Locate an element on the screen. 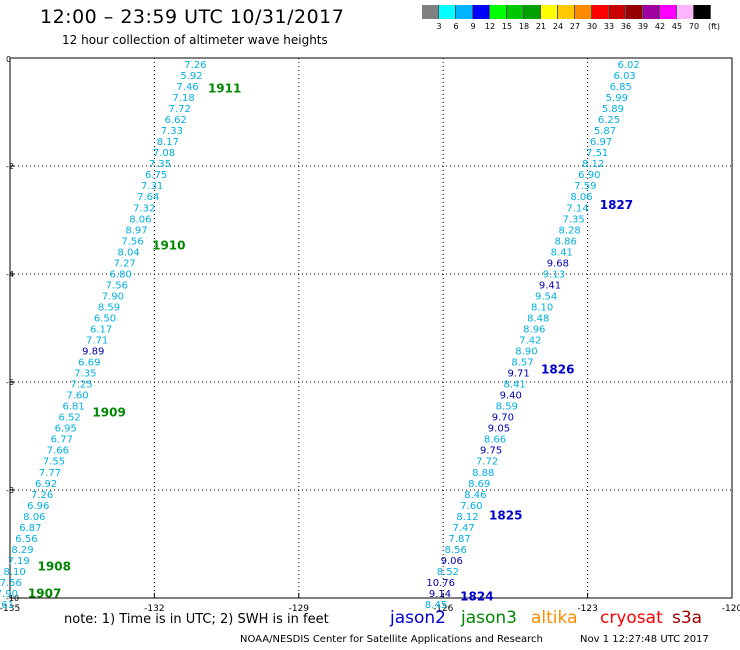 The image size is (740, 650). swh-value: 8.48 is located at coordinates (538, 318).